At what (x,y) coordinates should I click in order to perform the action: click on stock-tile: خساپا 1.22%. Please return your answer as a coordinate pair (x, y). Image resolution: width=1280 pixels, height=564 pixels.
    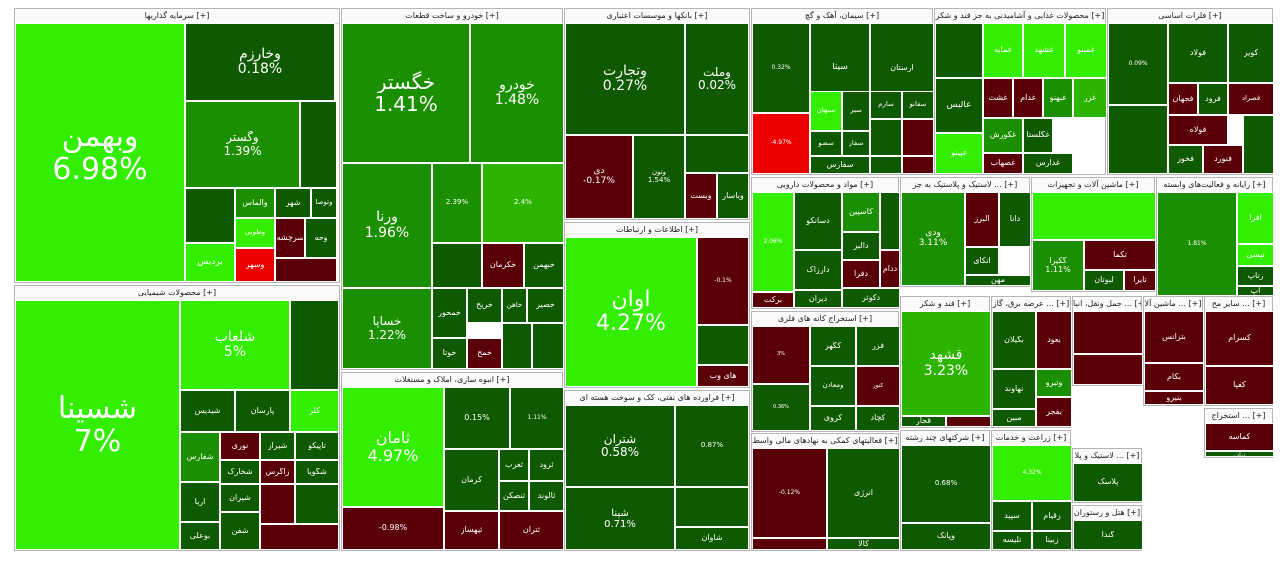
    Looking at the image, I should click on (387, 328).